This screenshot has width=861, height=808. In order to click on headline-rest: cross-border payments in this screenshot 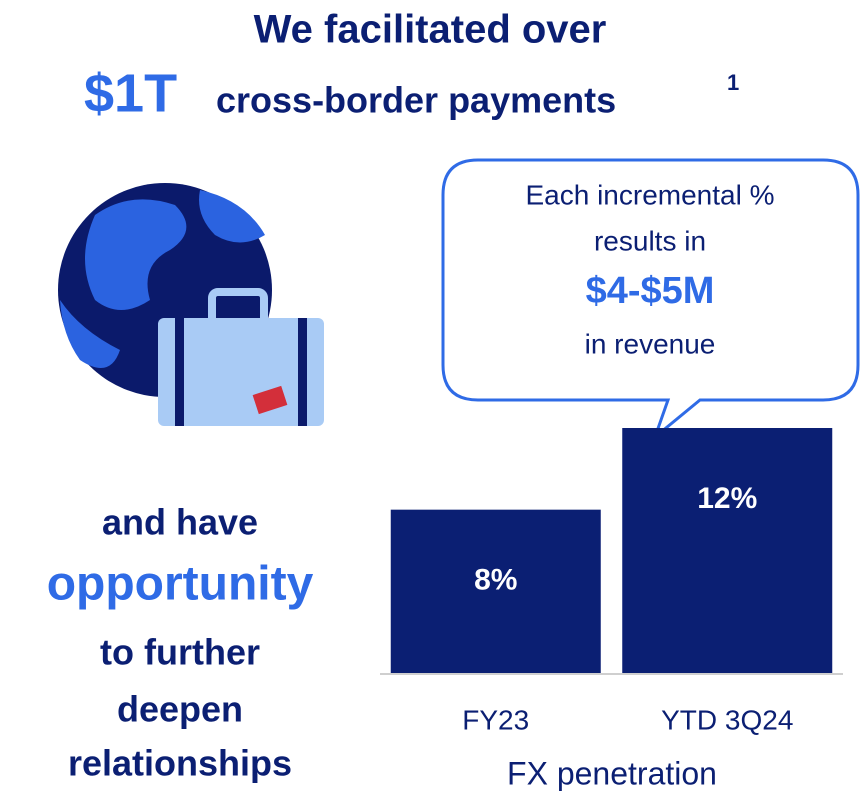, I will do `click(416, 100)`.